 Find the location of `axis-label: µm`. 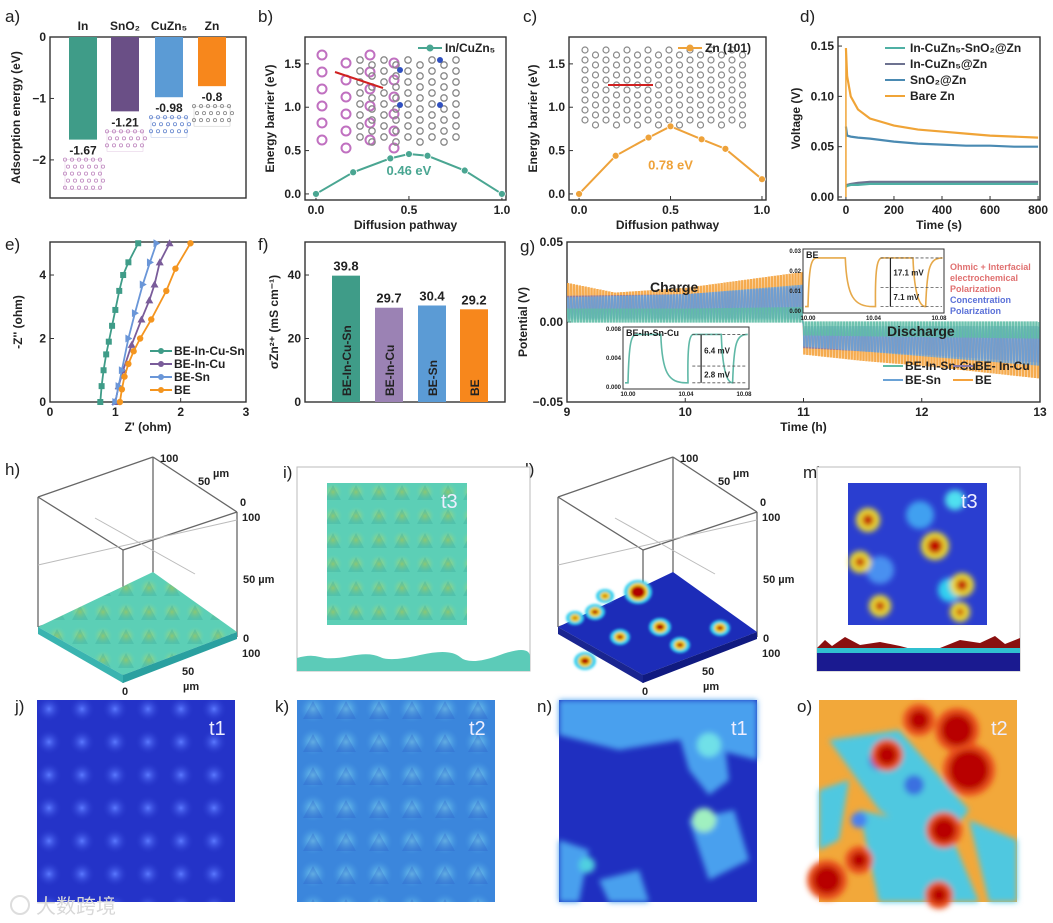

axis-label: µm is located at coordinates (221, 474).